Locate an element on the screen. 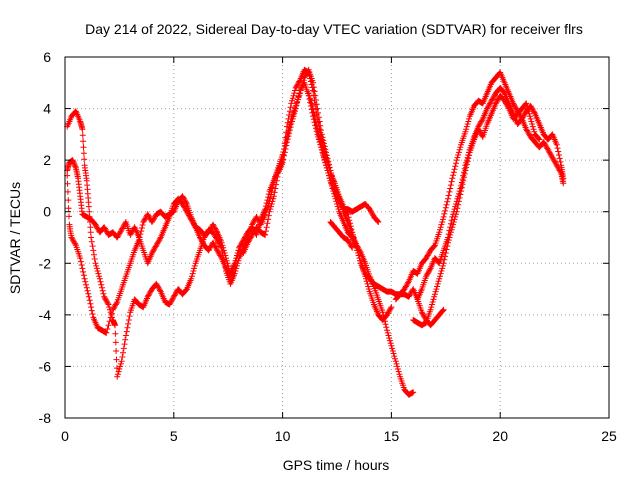 The height and width of the screenshot is (480, 640). series-track-e is located at coordinates (341, 235).